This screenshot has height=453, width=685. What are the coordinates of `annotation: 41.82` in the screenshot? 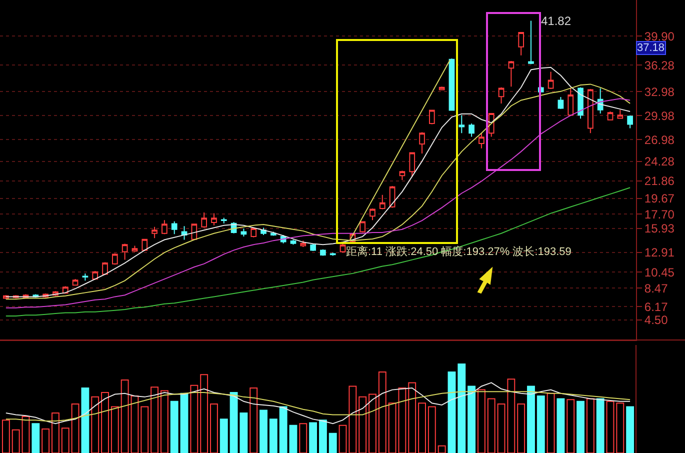 It's located at (556, 21).